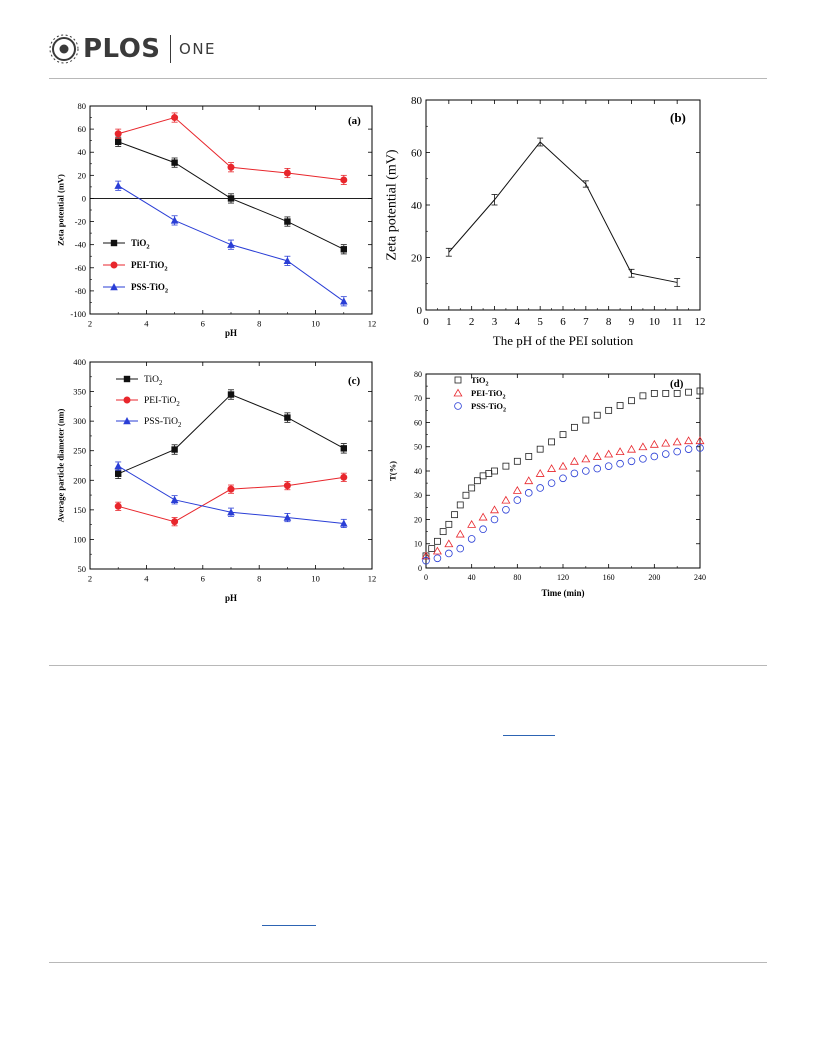  Describe the element at coordinates (472, 577) in the screenshot. I see `x-tick-label: 40` at that location.